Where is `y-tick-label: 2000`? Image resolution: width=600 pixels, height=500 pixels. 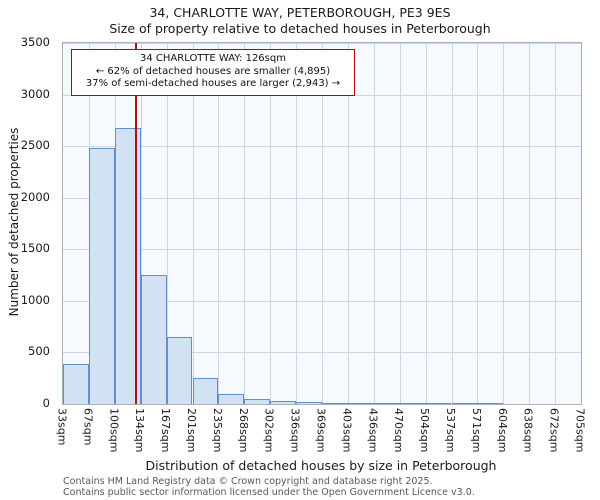 y-tick-label: 2000 is located at coordinates (35, 196).